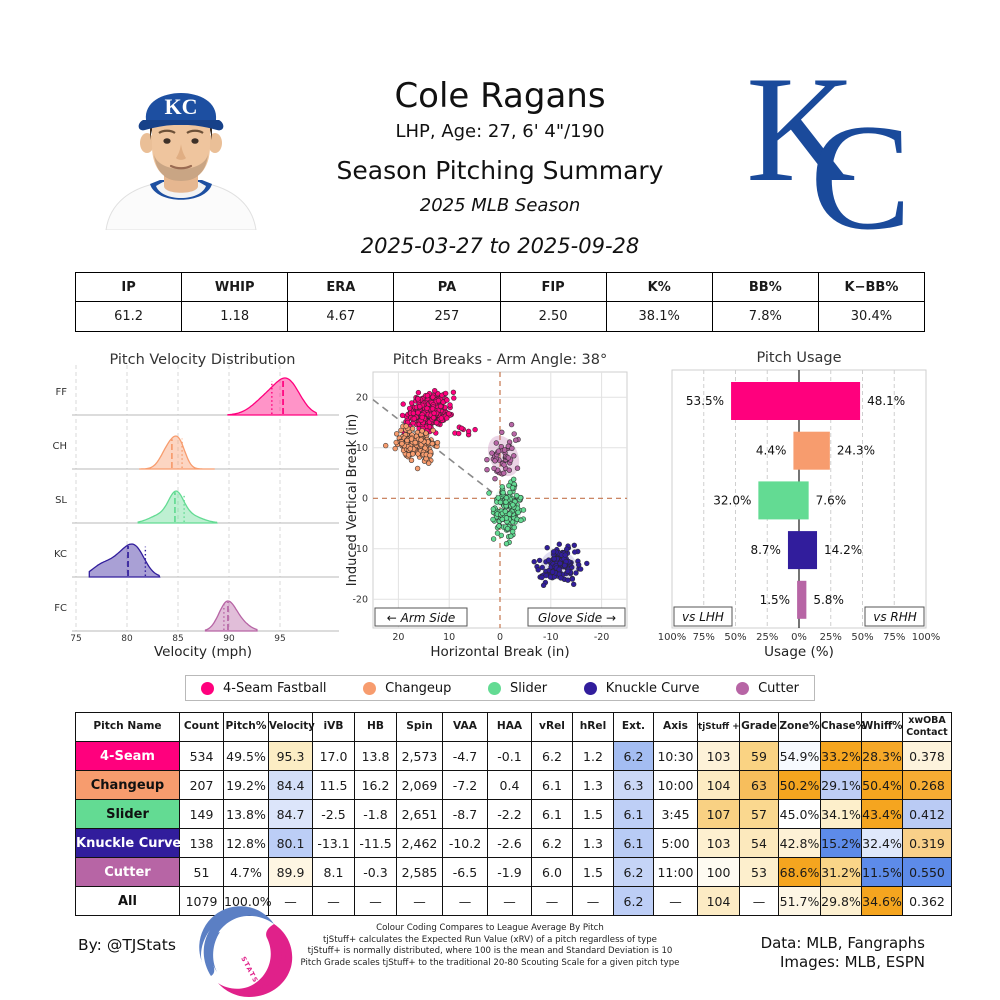  I want to click on summary-stat-header: PA, so click(447, 287).